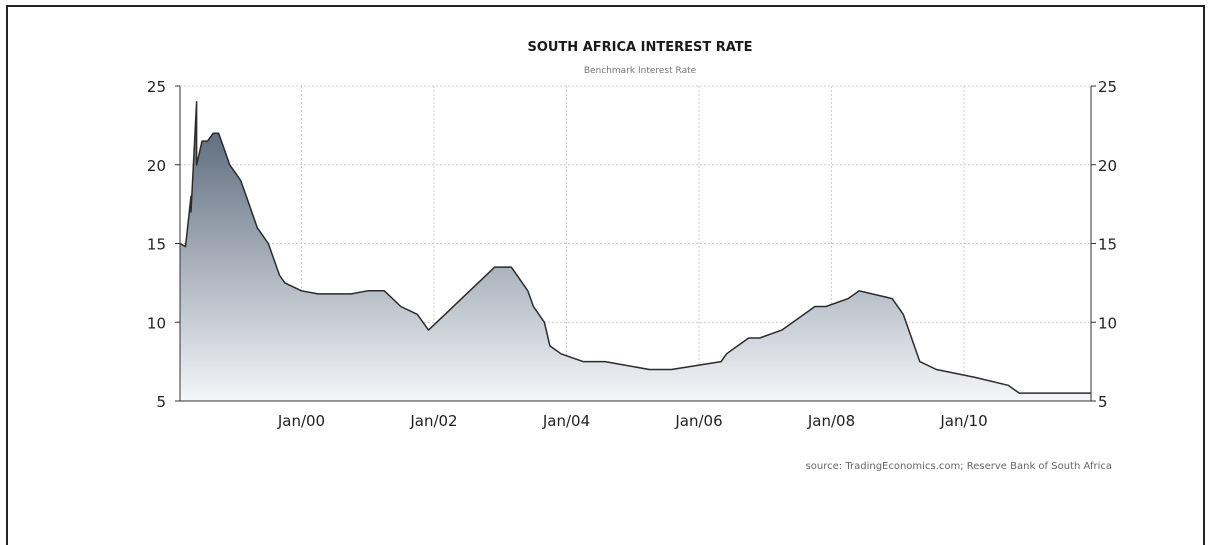 The height and width of the screenshot is (545, 1211). What do you see at coordinates (1107, 166) in the screenshot?
I see `y-tick-label-right: 20` at bounding box center [1107, 166].